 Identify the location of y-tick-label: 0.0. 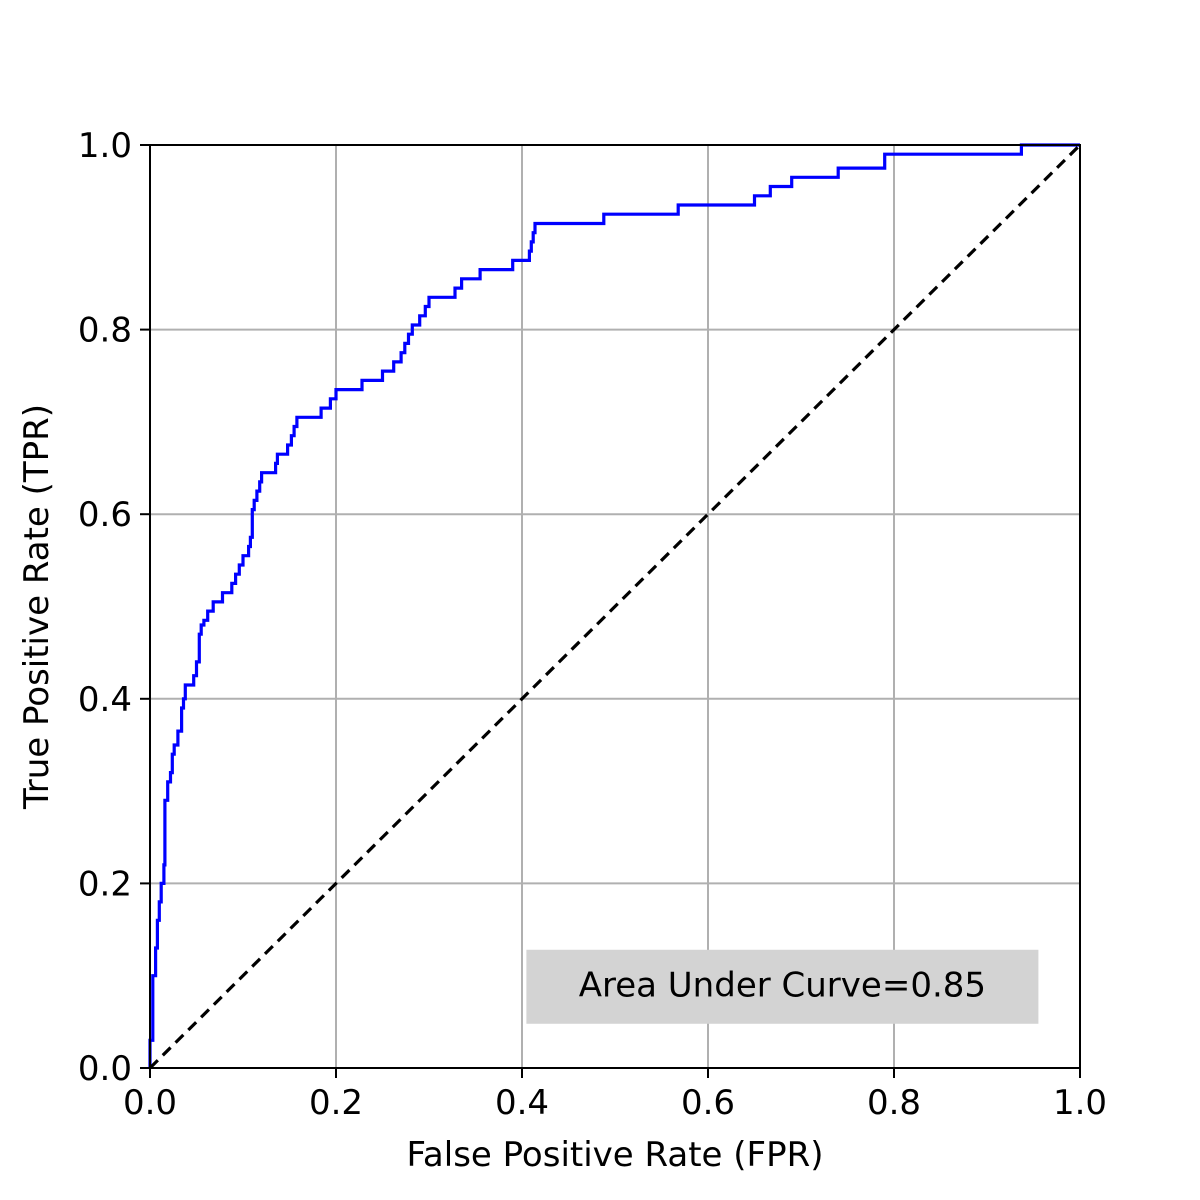
(105, 1069).